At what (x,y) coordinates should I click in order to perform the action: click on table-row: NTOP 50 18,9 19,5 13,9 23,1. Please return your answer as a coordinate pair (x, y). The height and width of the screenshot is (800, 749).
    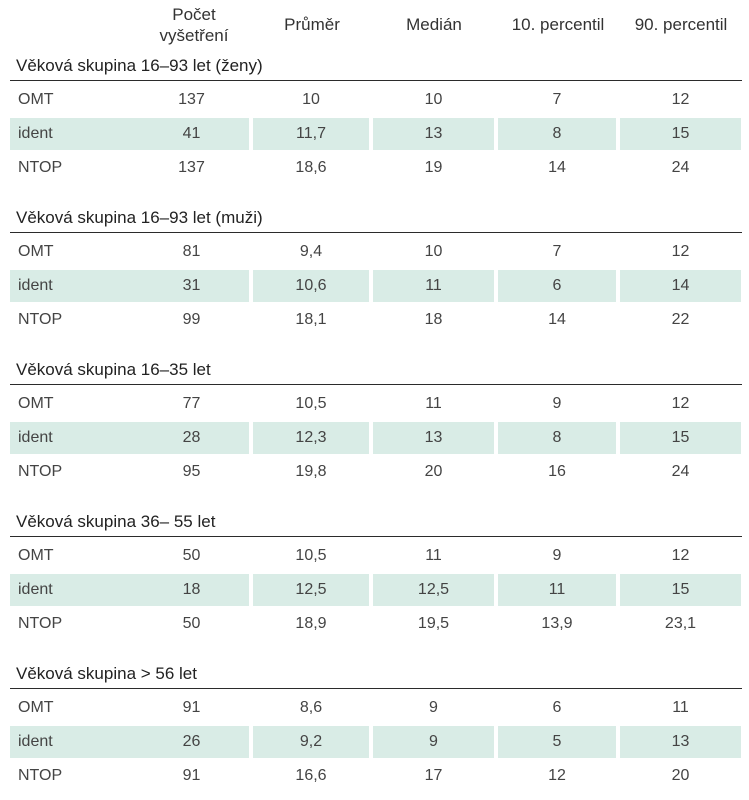
    Looking at the image, I should click on (374, 624).